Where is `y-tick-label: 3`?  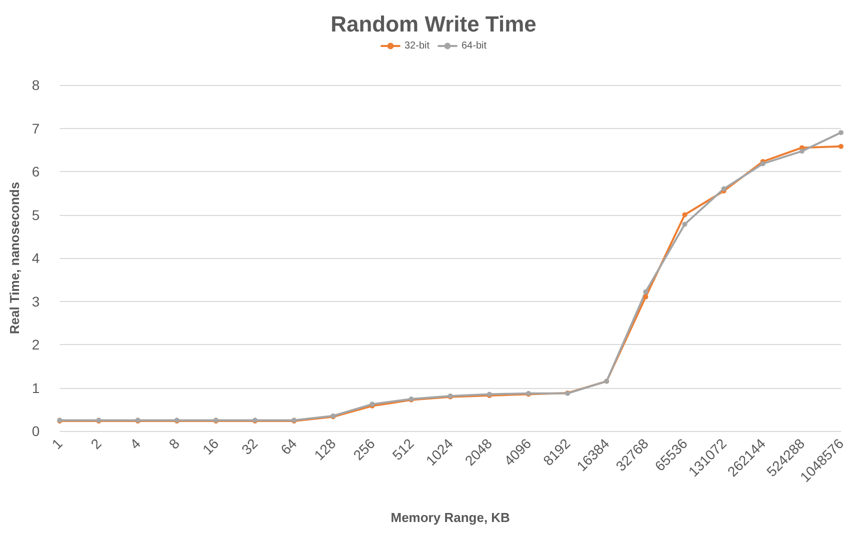 y-tick-label: 3 is located at coordinates (36, 301).